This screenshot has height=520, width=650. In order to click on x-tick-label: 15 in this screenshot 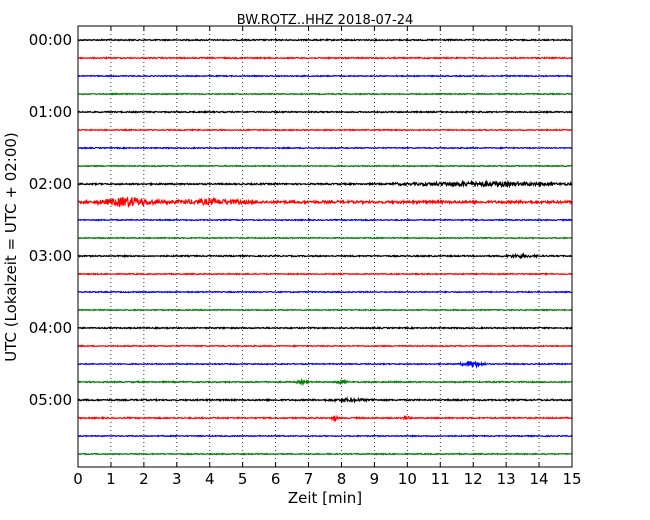, I will do `click(571, 479)`.